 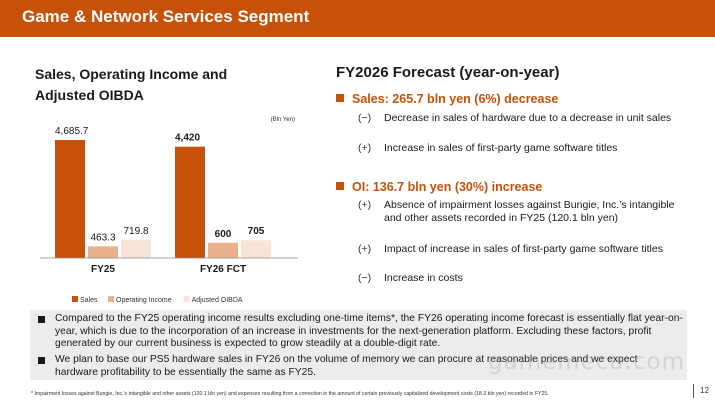 What do you see at coordinates (187, 138) in the screenshot?
I see `data-label: 4,420` at bounding box center [187, 138].